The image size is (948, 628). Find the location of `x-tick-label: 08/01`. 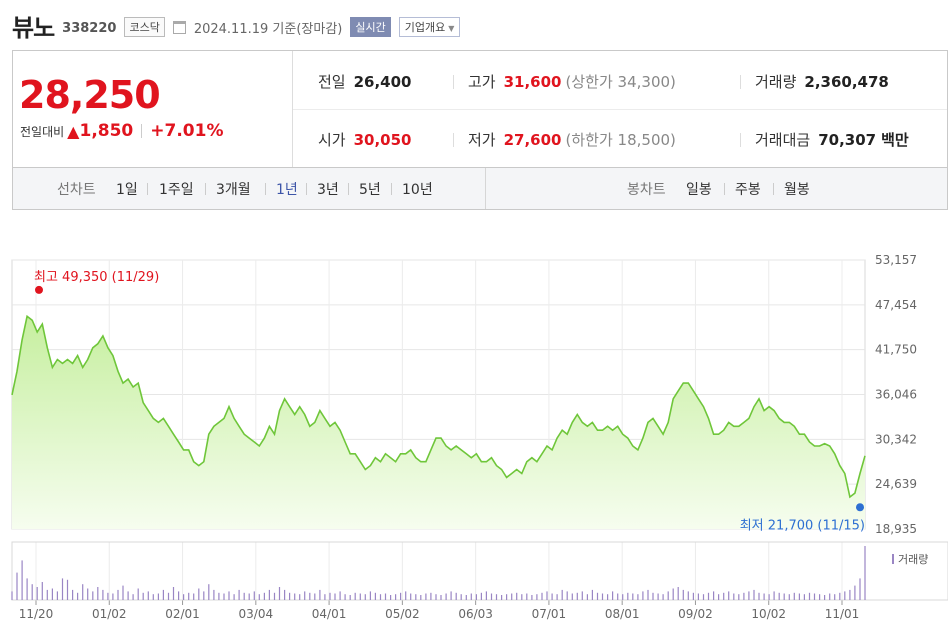

x-tick-label: 08/01 is located at coordinates (622, 614).